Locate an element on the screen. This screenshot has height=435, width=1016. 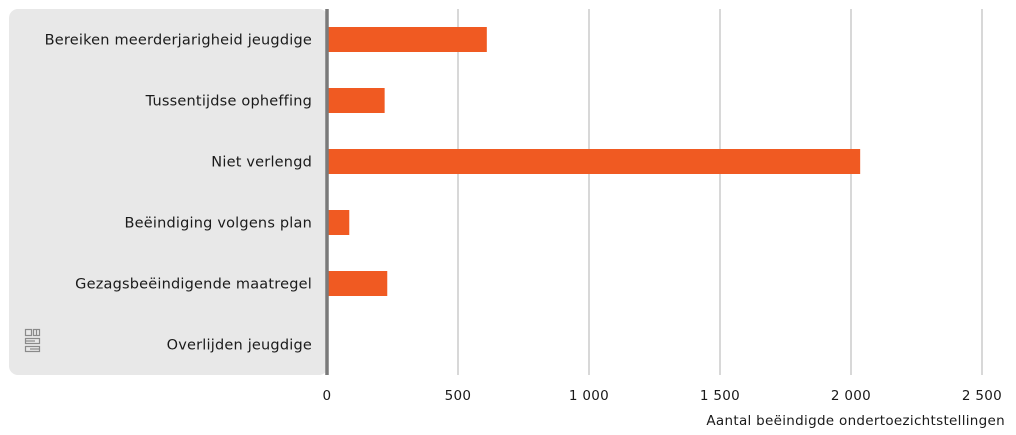
category-label: Beëindiging volgens plan is located at coordinates (218, 224).